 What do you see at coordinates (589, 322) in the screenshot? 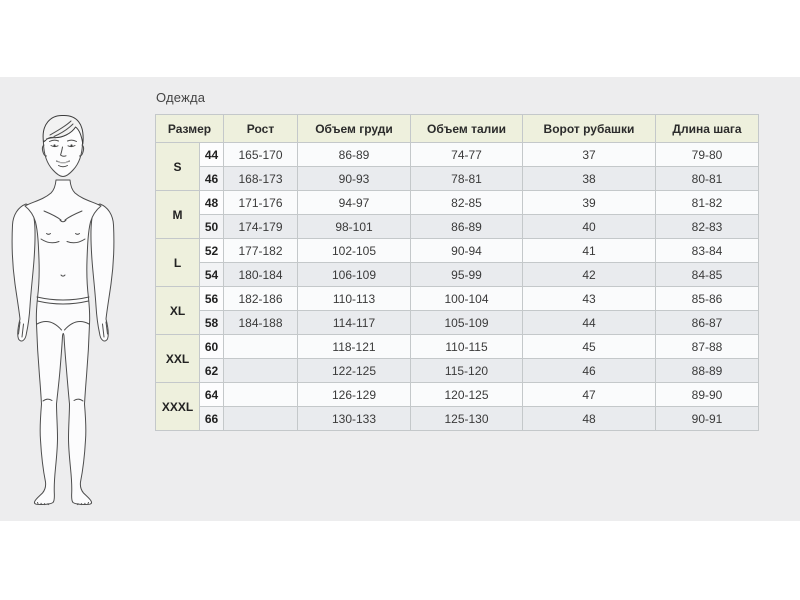
I see `cell-collar: 44` at bounding box center [589, 322].